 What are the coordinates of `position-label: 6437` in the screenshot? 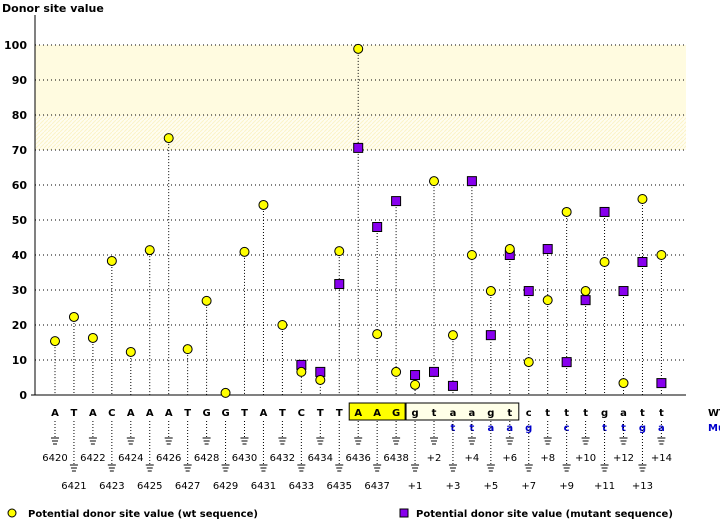 It's located at (376, 486).